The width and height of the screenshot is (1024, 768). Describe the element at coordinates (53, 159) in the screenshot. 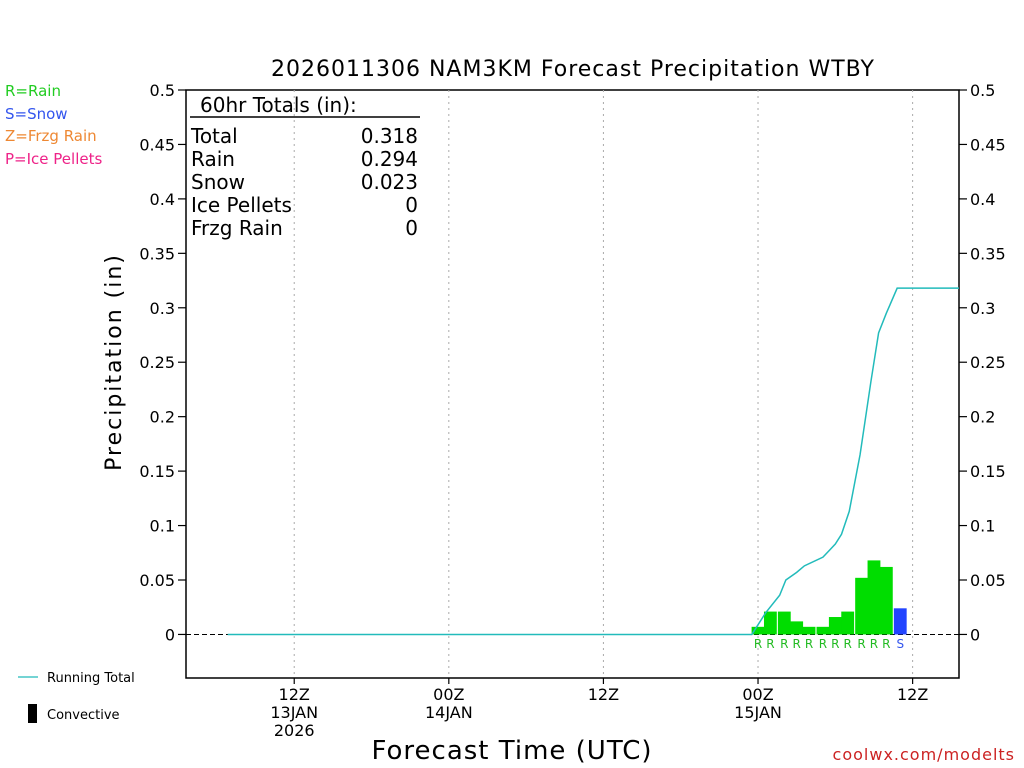

I see `legend-ice-pellets: P=Ice Pellets` at that location.